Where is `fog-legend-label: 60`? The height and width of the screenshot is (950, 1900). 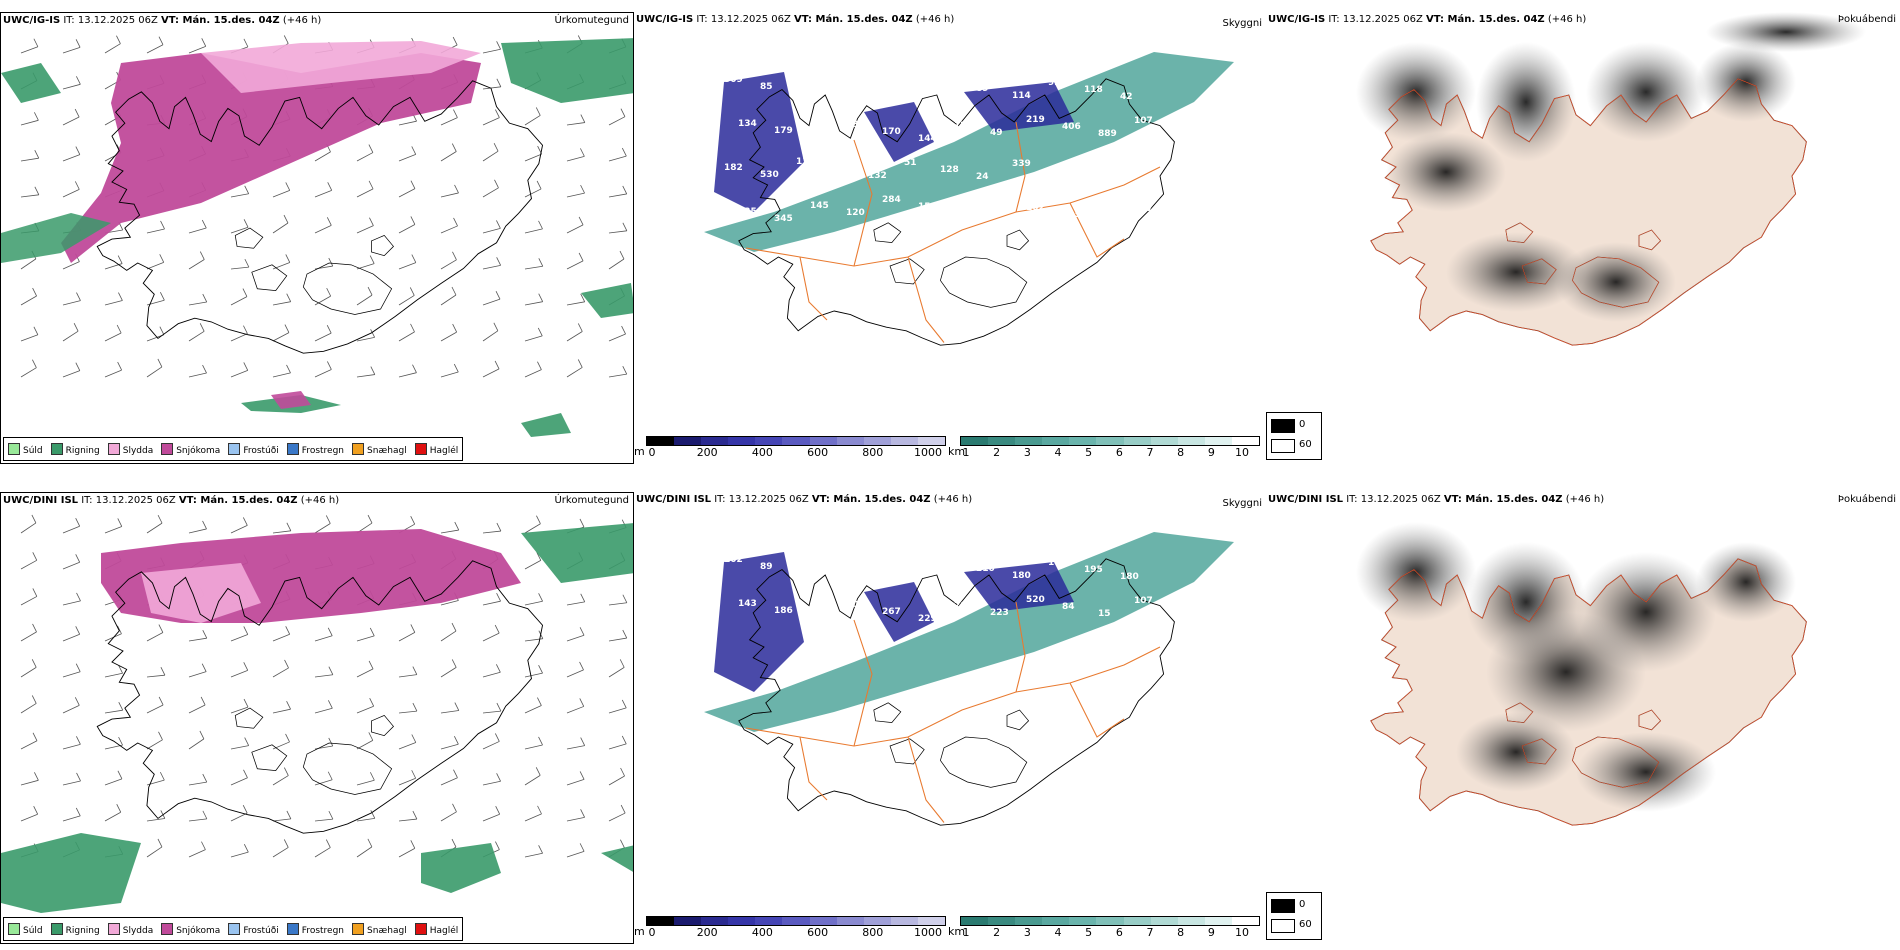 fog-legend-label: 60 is located at coordinates (1305, 444).